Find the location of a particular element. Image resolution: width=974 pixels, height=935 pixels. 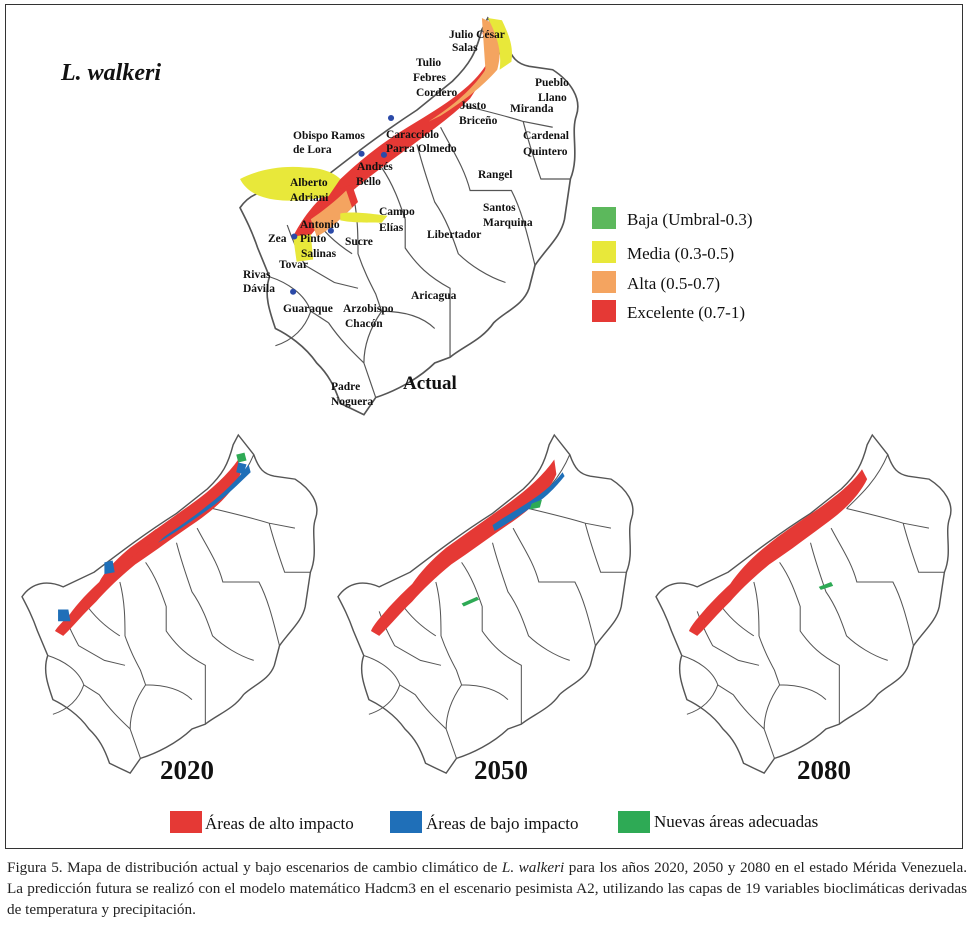

label-zea: Zea is located at coordinates (277, 239).